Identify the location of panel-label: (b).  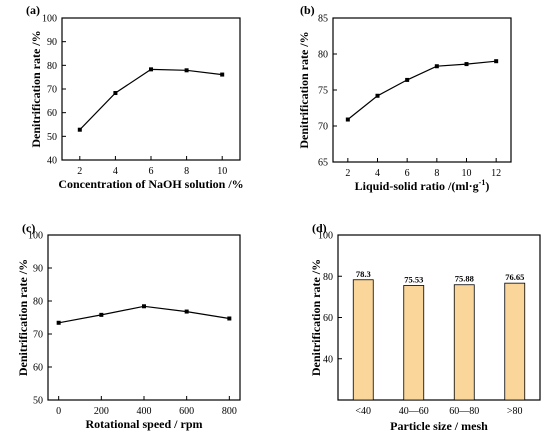
(307, 10).